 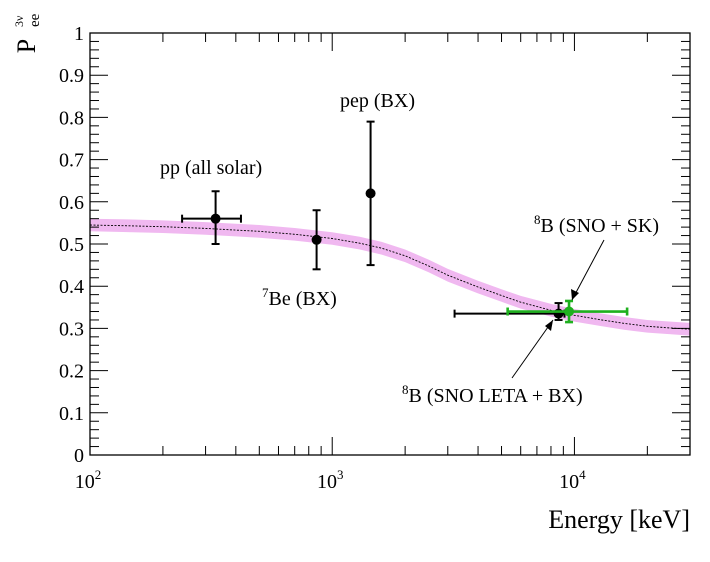 I want to click on y-tick-label: 1, so click(x=79, y=34).